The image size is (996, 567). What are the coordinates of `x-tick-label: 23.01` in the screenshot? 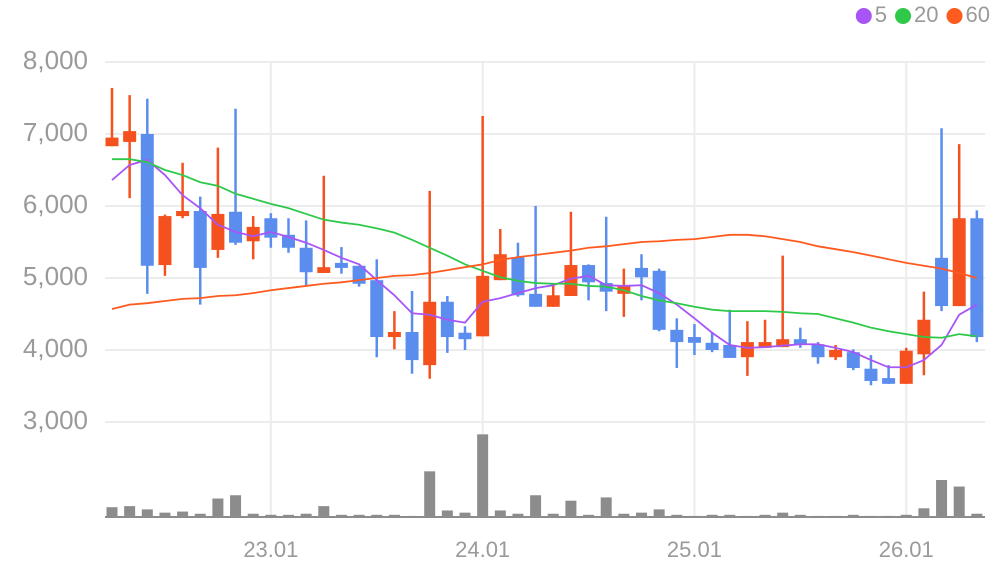 It's located at (270, 549).